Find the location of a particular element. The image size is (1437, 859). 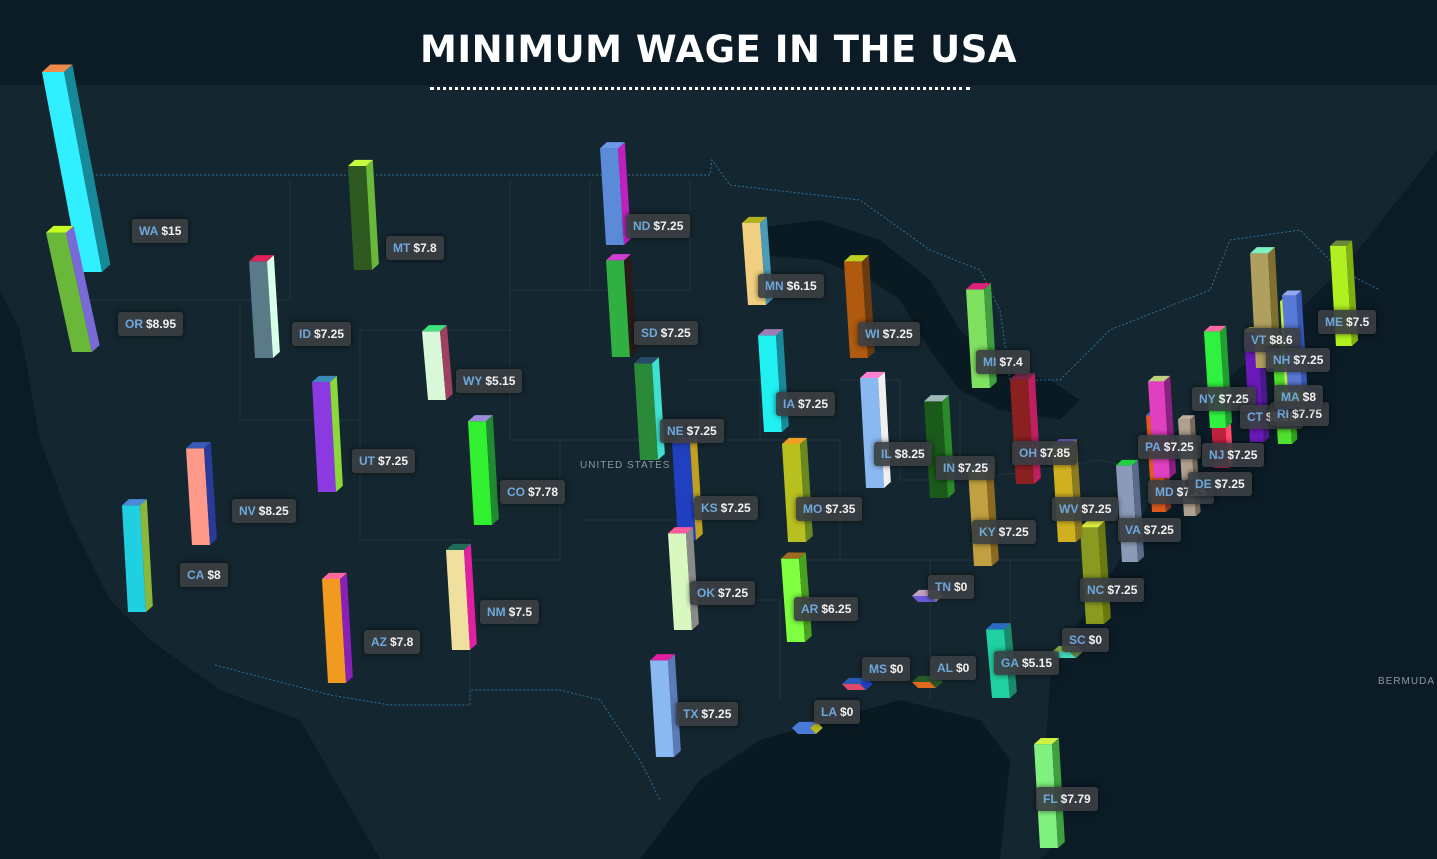

tag-wage-value: $7.35 is located at coordinates (840, 509).